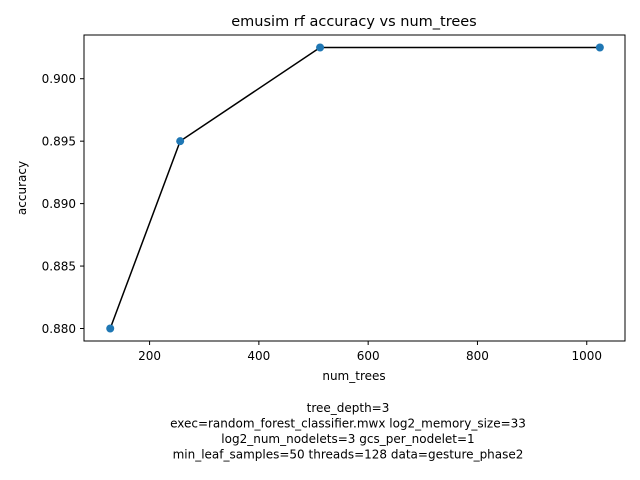  What do you see at coordinates (59, 79) in the screenshot?
I see `y-tick-label: 0.900` at bounding box center [59, 79].